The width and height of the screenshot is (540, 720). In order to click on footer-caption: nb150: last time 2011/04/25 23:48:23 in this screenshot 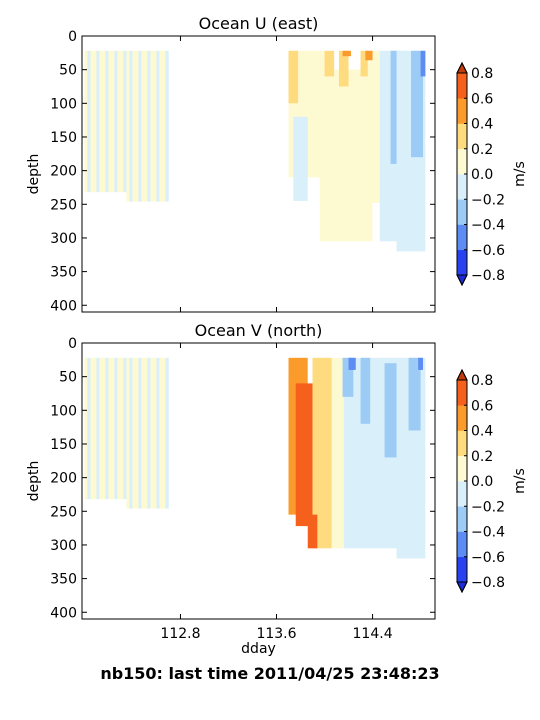, I will do `click(270, 673)`.